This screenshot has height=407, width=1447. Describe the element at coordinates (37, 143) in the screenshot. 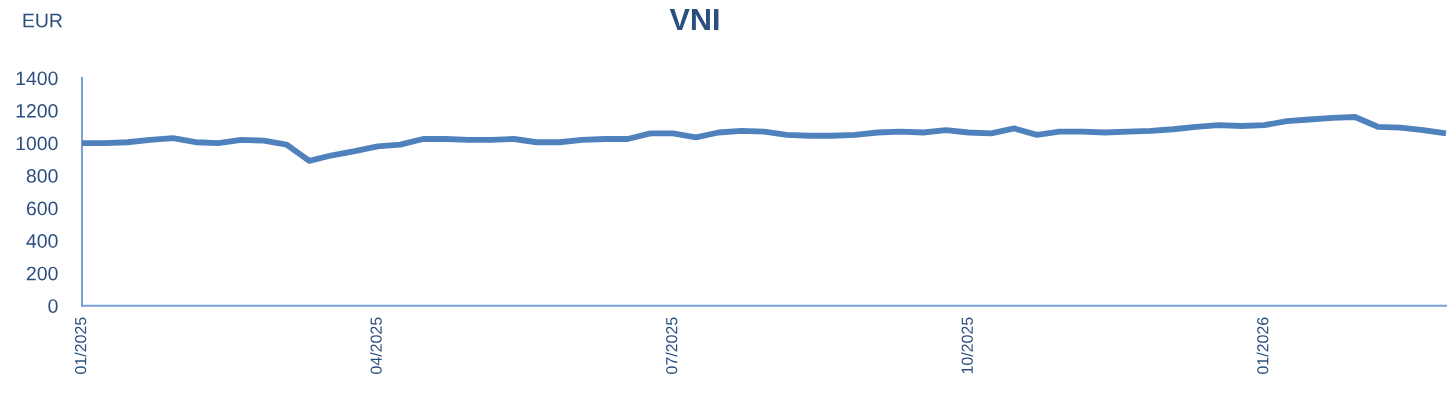

I see `y-tick-label: 1000` at that location.